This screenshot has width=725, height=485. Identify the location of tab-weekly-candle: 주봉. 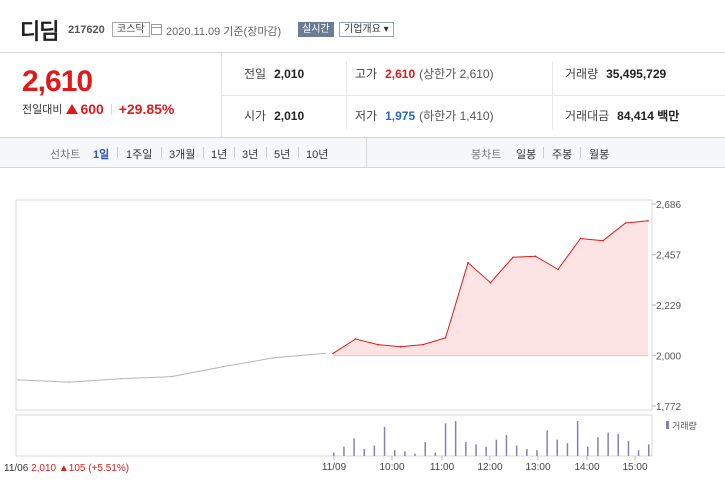
(562, 155).